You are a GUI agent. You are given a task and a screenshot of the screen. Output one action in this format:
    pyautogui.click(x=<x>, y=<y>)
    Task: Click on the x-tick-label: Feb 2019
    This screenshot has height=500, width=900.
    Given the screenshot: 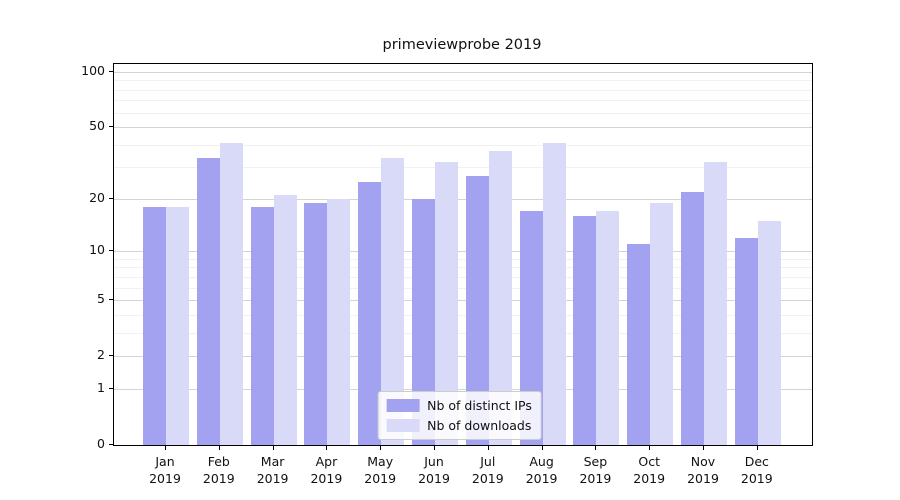 What is the action you would take?
    pyautogui.click(x=218, y=470)
    